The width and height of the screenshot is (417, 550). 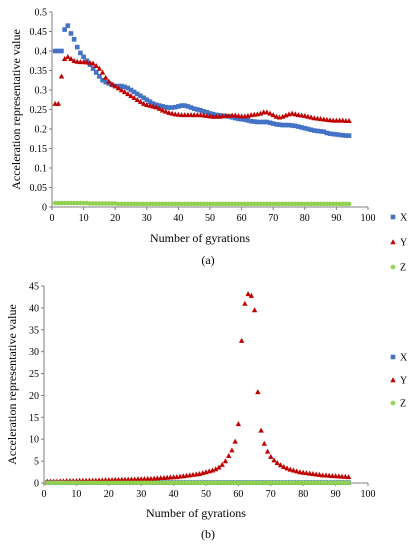 I want to click on series-z, so click(x=202, y=203).